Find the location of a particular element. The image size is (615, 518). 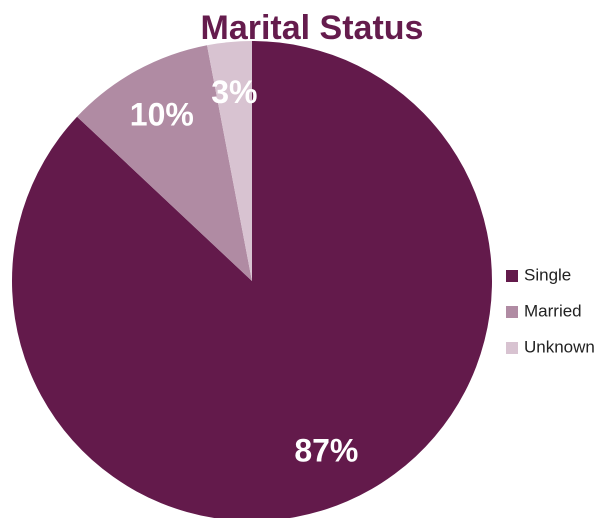

legend: Single Married Unknown is located at coordinates (550, 310).